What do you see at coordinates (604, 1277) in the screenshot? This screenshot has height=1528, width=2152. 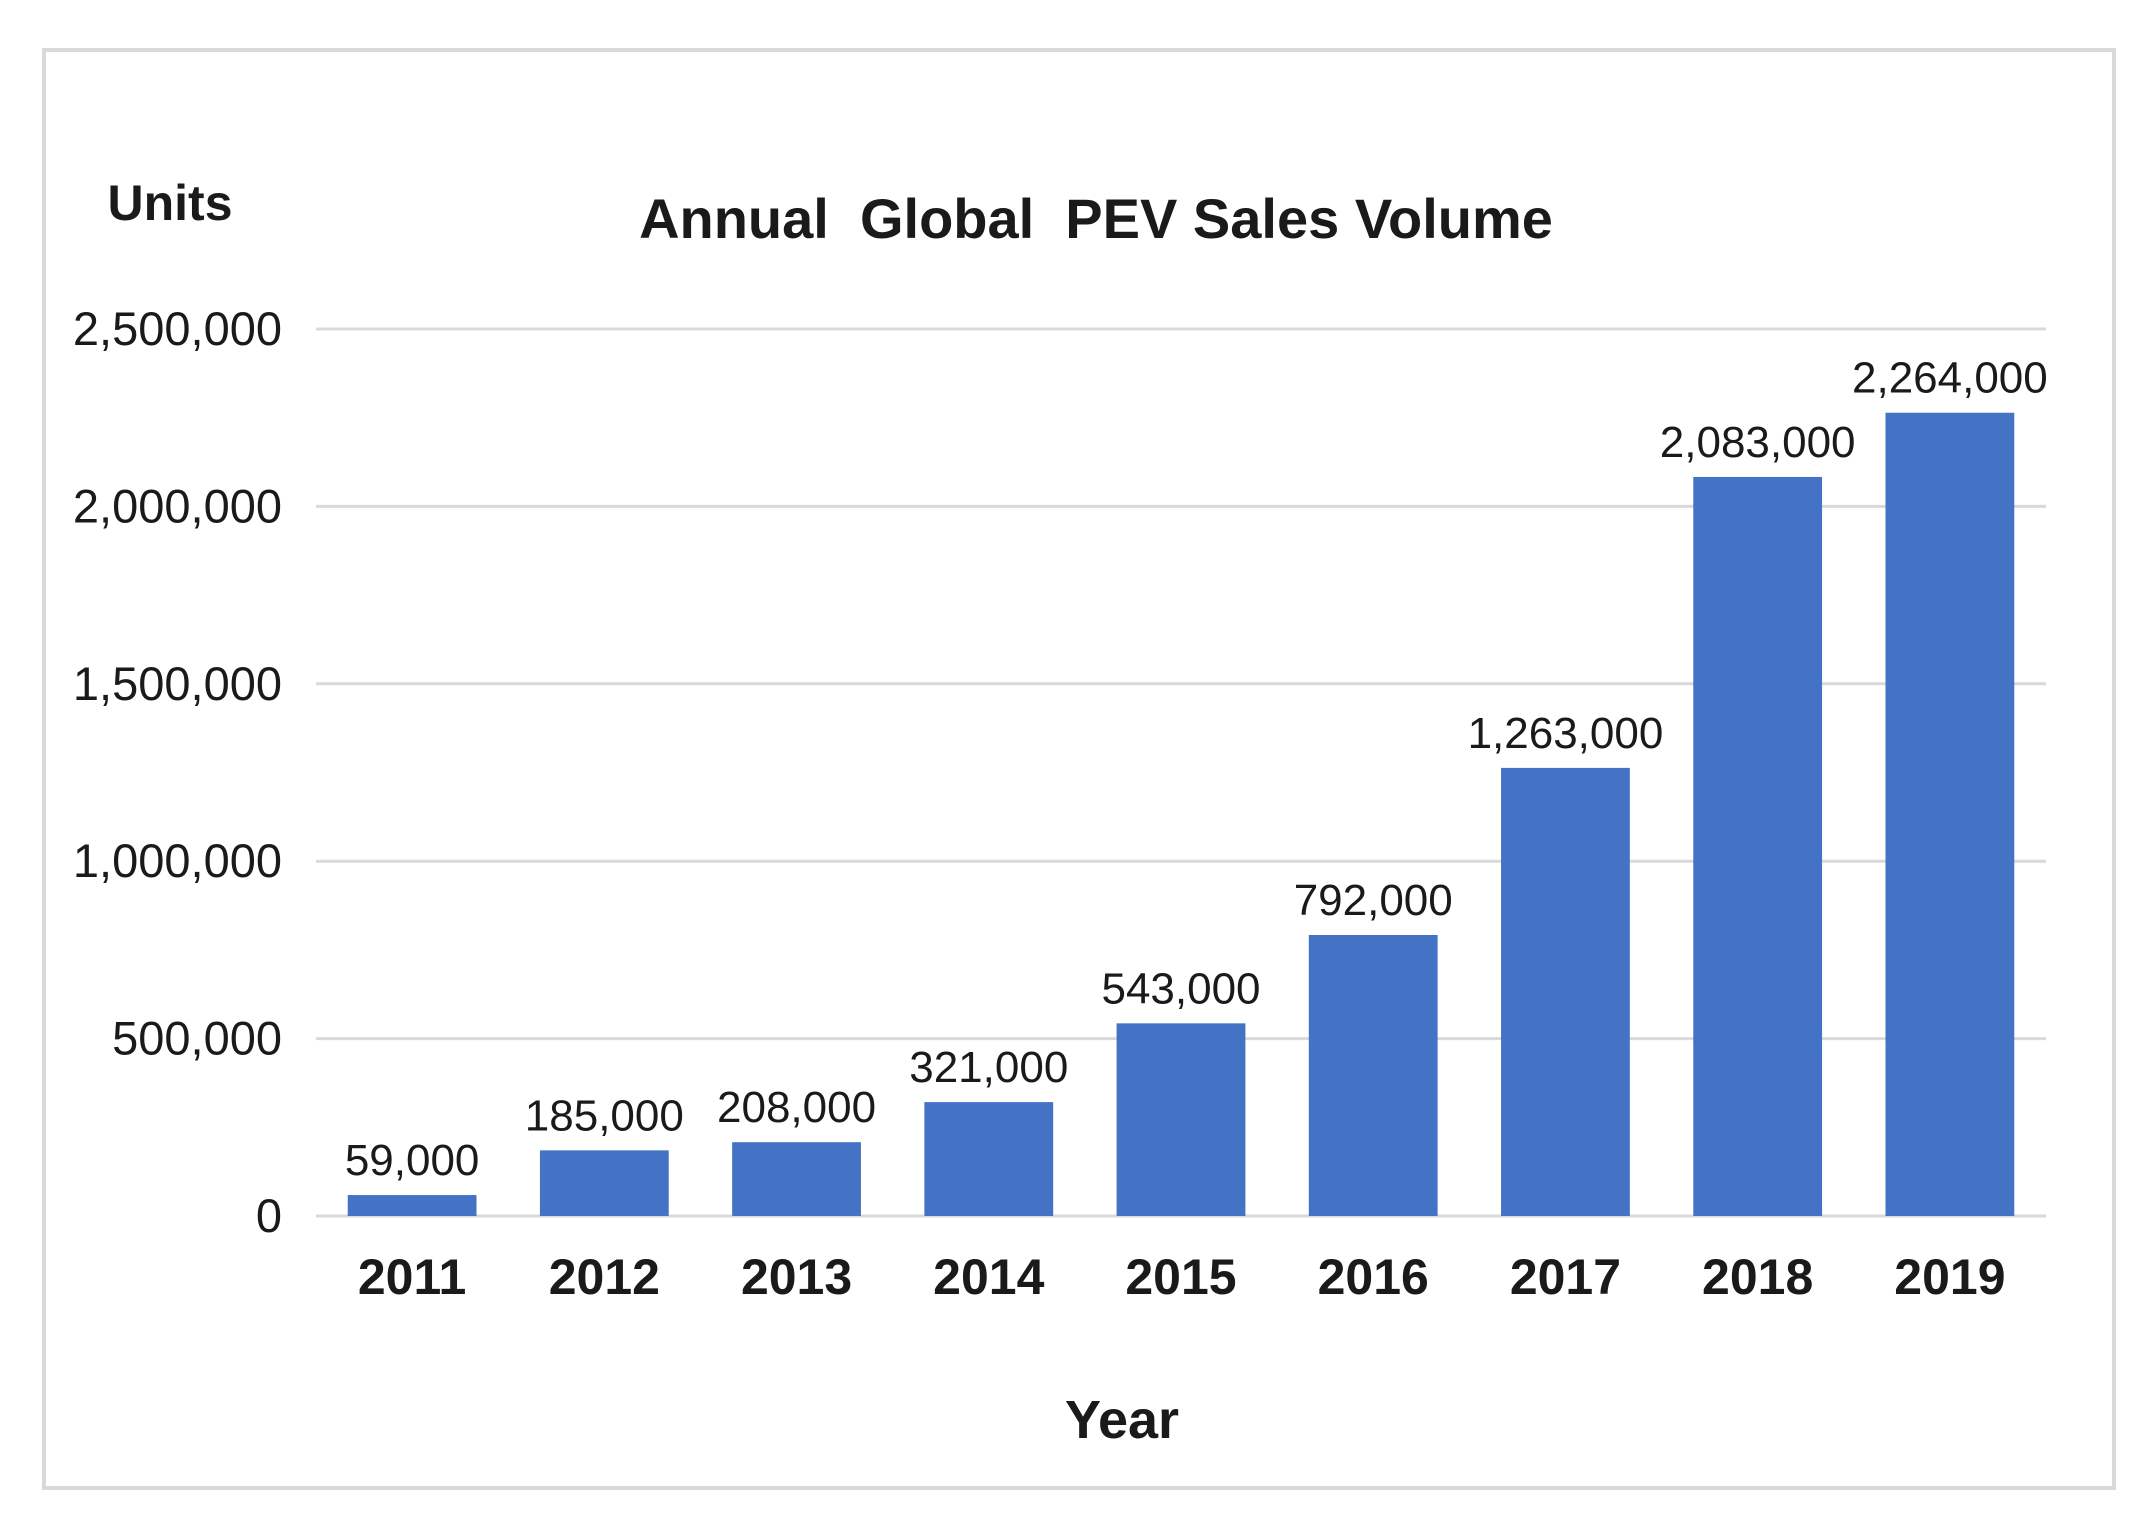 I see `x-tick-label: 2012` at bounding box center [604, 1277].